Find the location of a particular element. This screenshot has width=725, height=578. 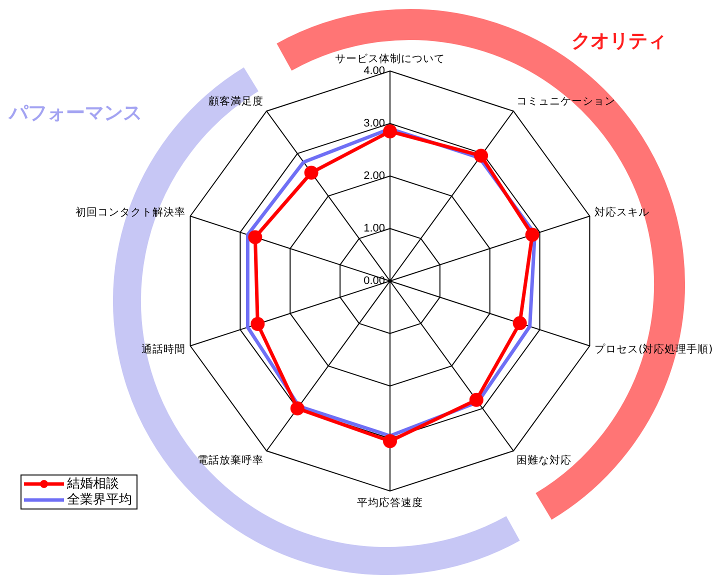

y-tick-label: 1.00 is located at coordinates (374, 228).